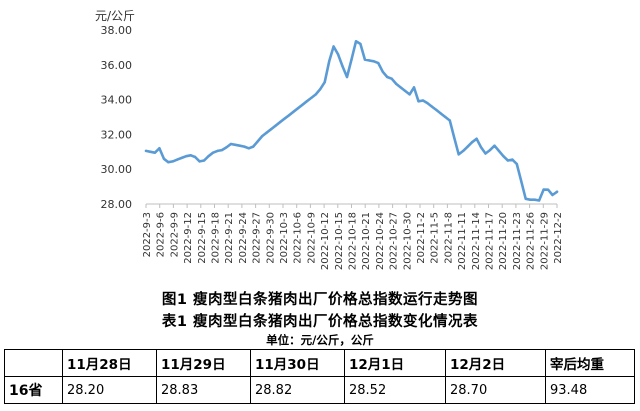 The image size is (640, 411). I want to click on table-header-cell: 11月28日, so click(109, 363).